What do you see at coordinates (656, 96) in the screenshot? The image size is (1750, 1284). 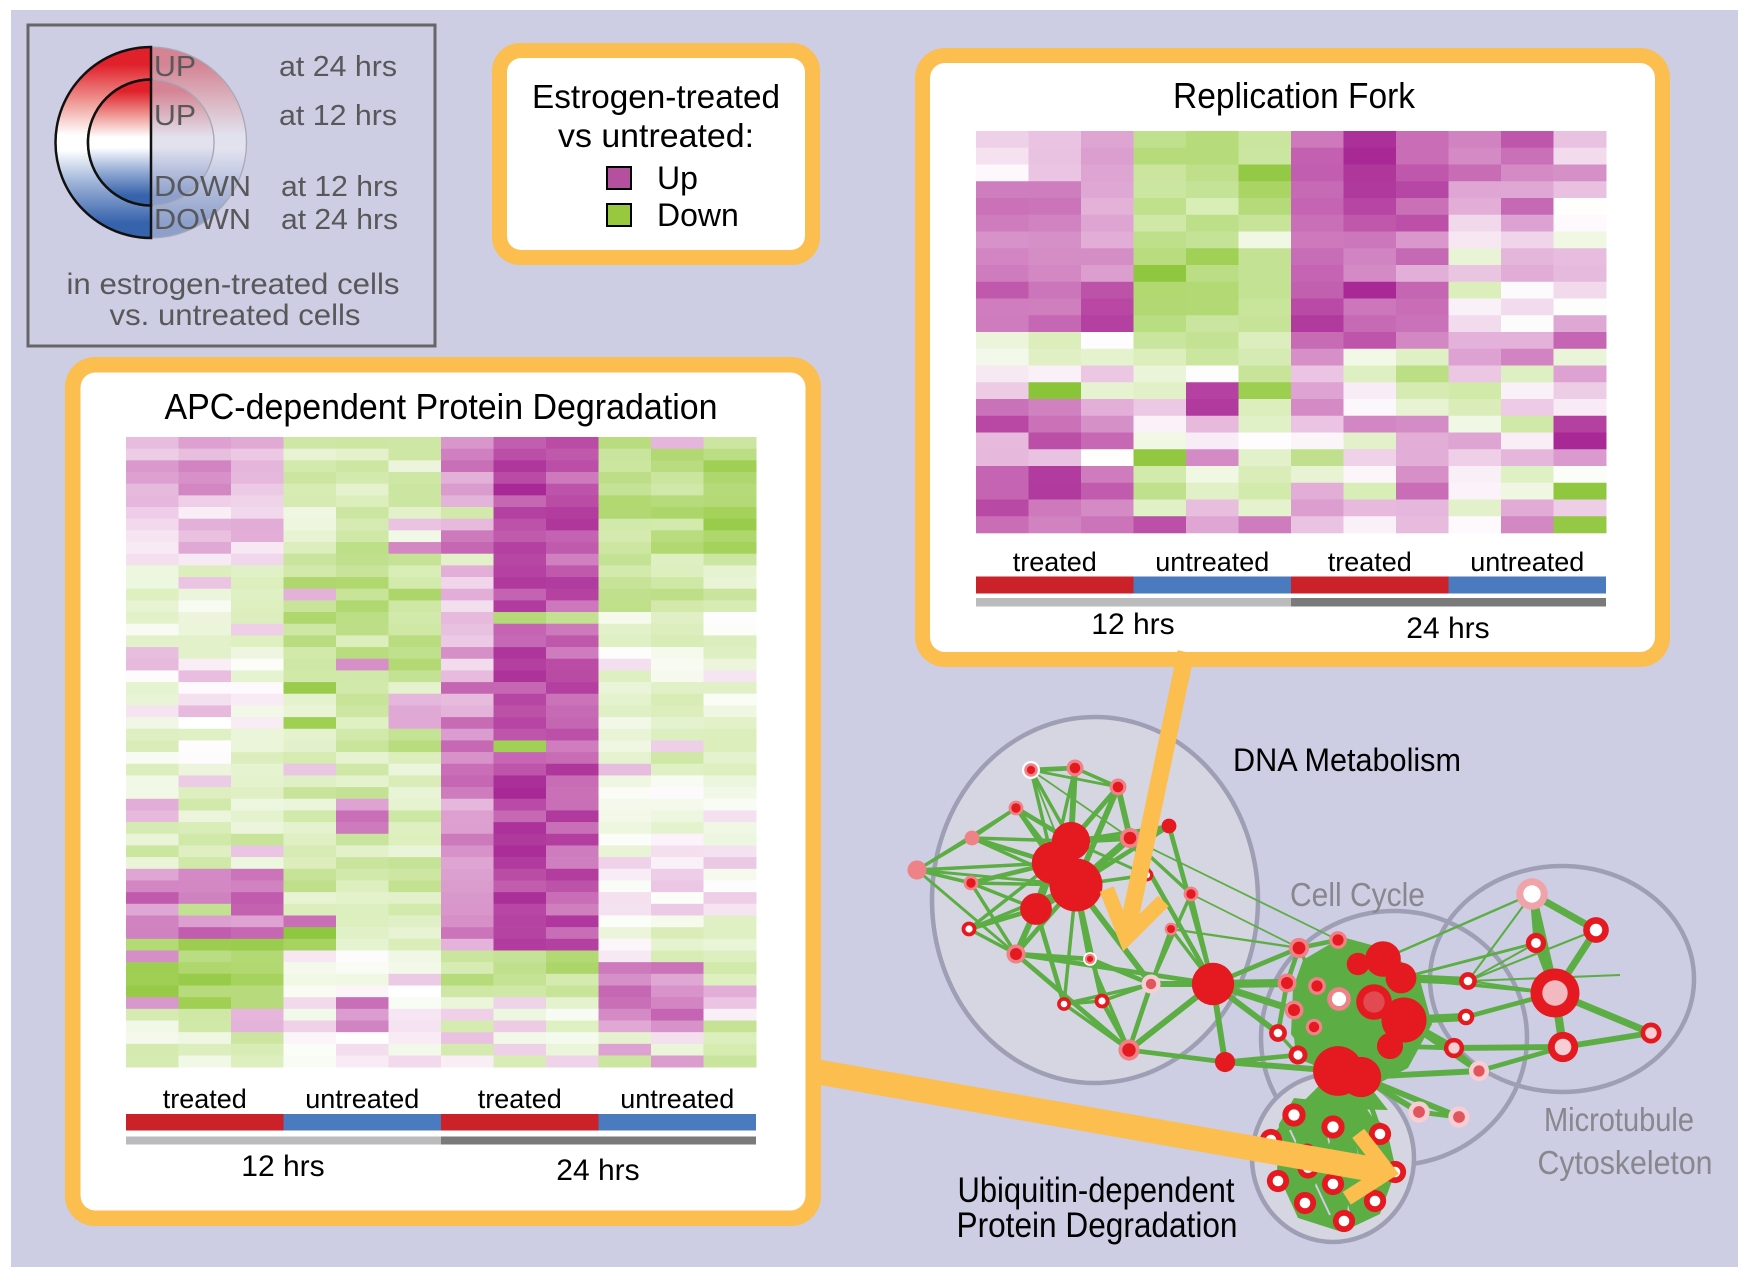 I see `svg-text: Estrogen-treated` at bounding box center [656, 96].